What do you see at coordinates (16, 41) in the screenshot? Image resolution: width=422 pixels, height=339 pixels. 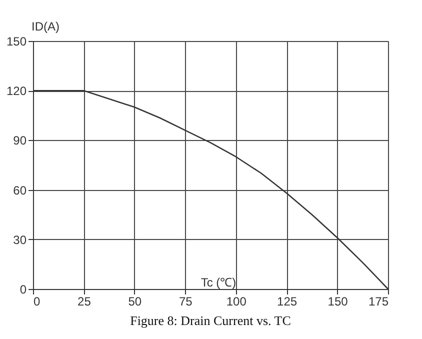 I see `y-tick-label: 150` at bounding box center [16, 41].